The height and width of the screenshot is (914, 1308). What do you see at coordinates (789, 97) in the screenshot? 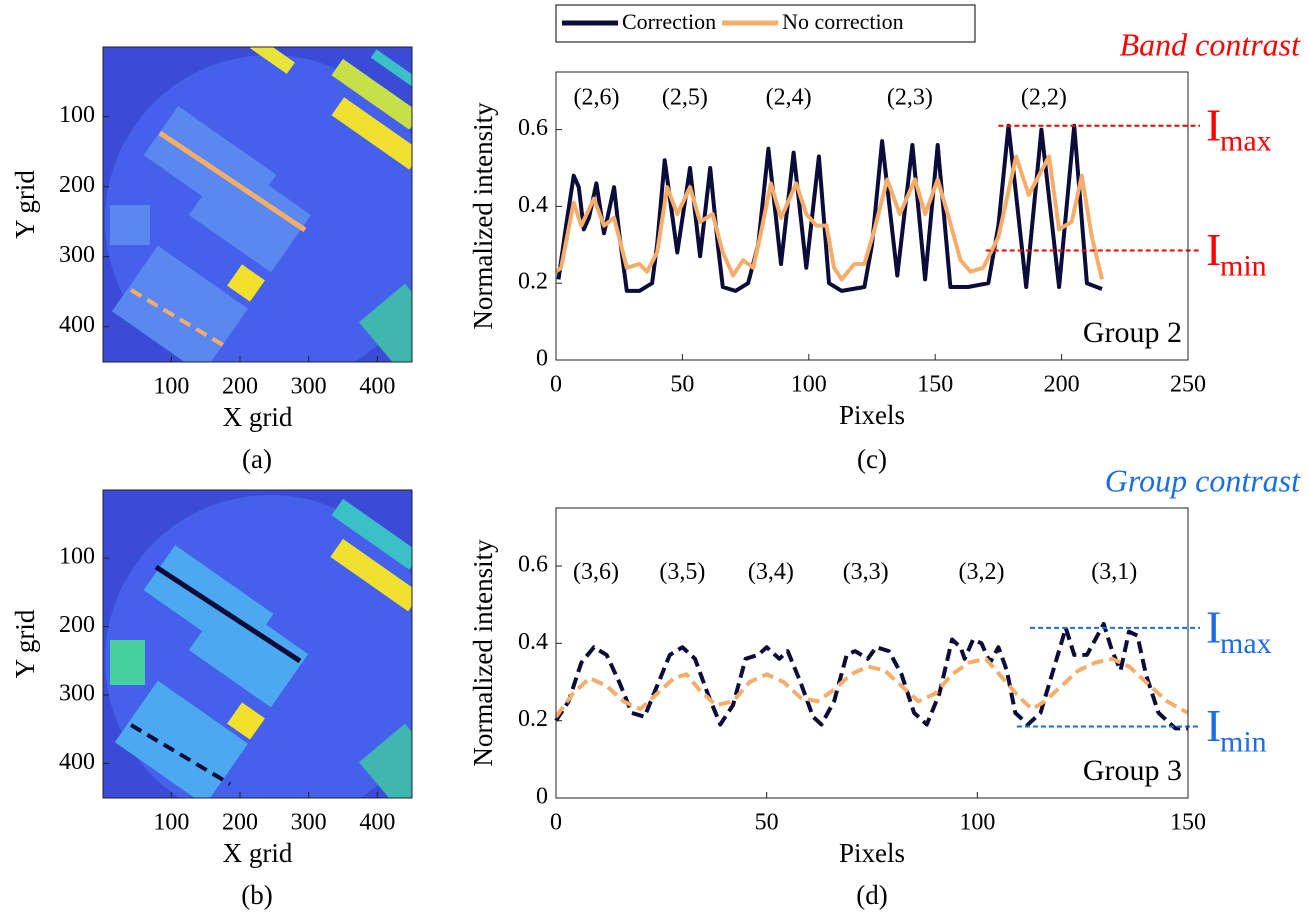
I see `group-label: (2,4)` at bounding box center [789, 97].